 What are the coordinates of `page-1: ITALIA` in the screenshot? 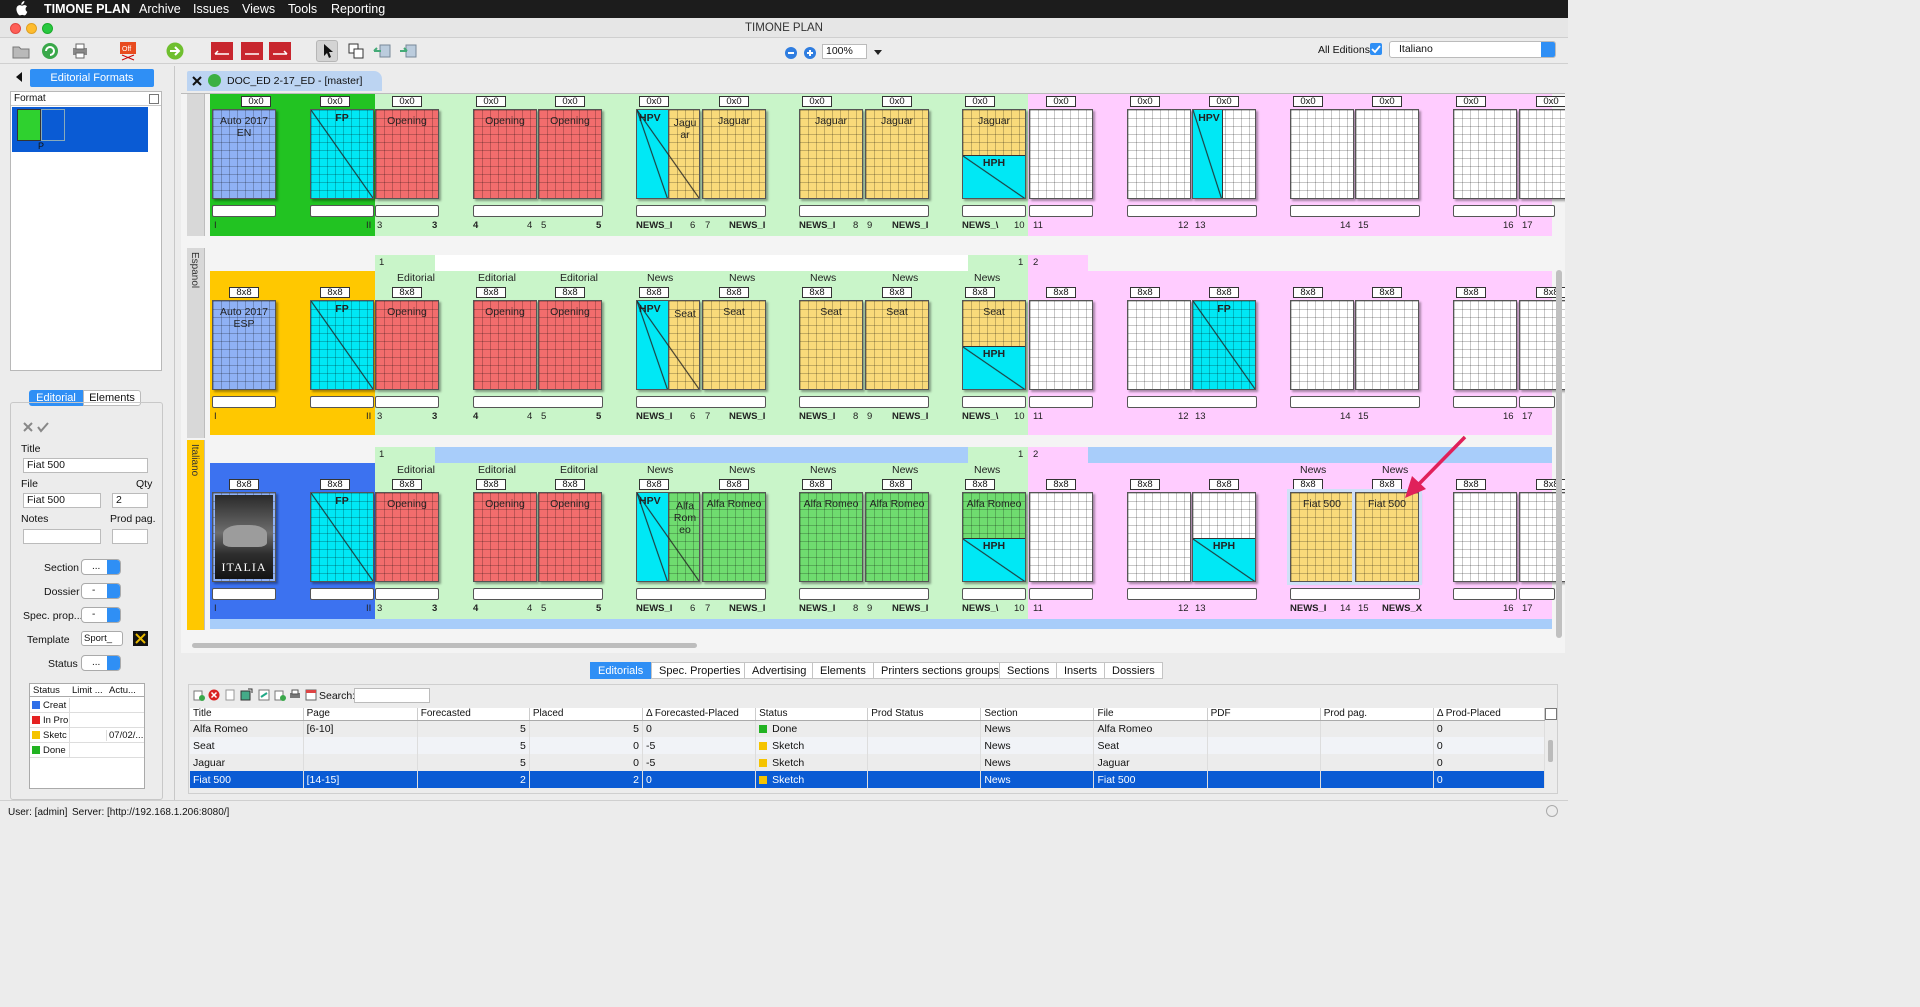 It's located at (244, 537).